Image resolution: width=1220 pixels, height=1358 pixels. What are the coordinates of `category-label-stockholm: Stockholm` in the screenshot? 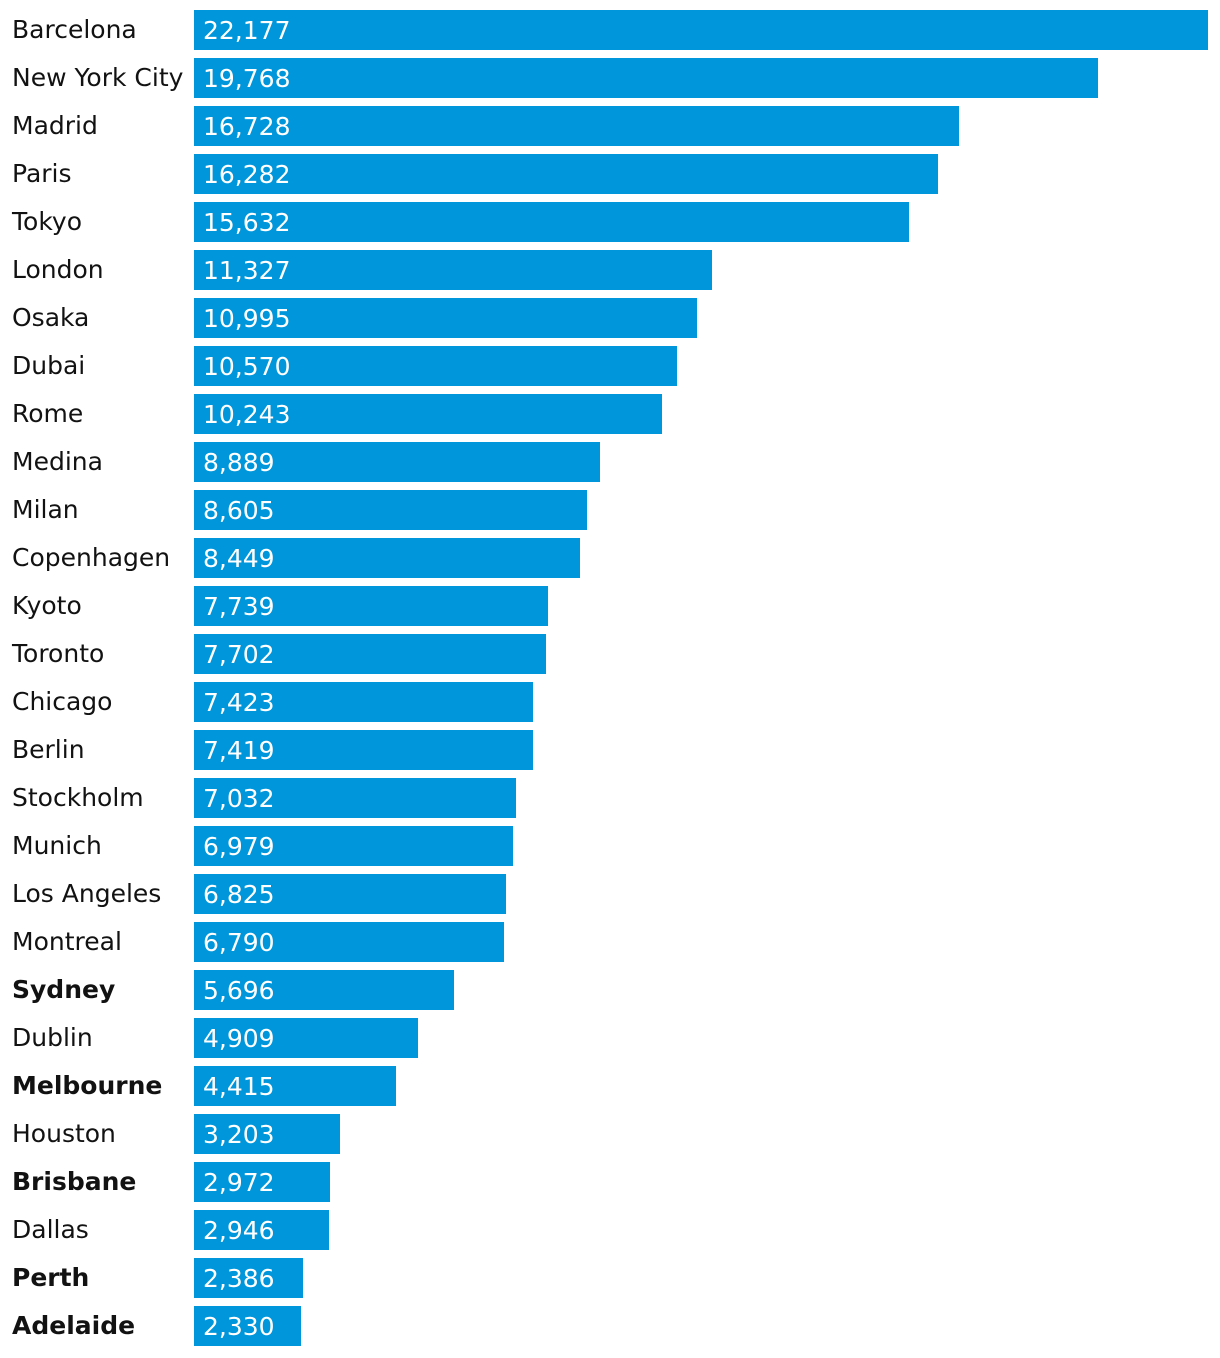 It's located at (78, 797).